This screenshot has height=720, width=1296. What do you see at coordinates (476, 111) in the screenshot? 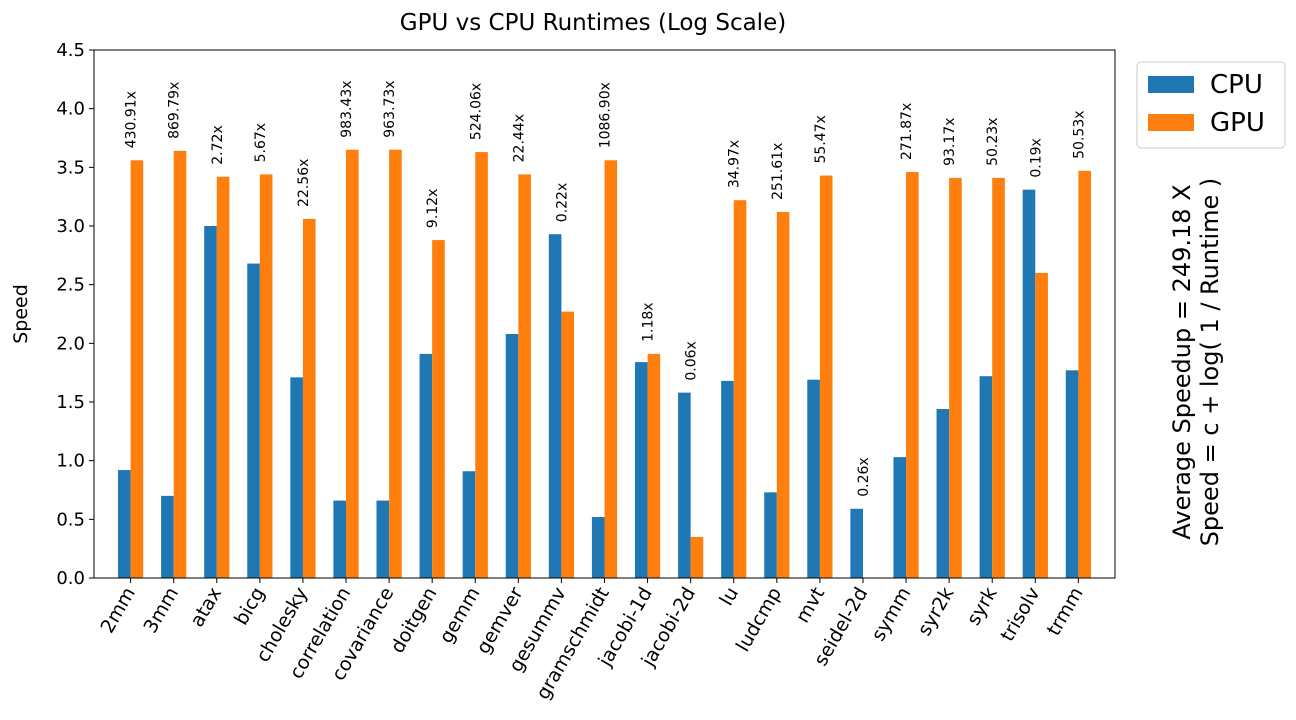
I see `speedup-label: 524.06x` at bounding box center [476, 111].